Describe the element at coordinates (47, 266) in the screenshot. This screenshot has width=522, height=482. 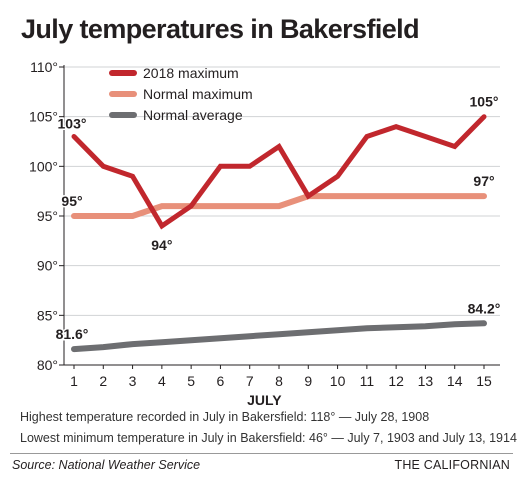
I see `y-tick-label: 90°` at that location.